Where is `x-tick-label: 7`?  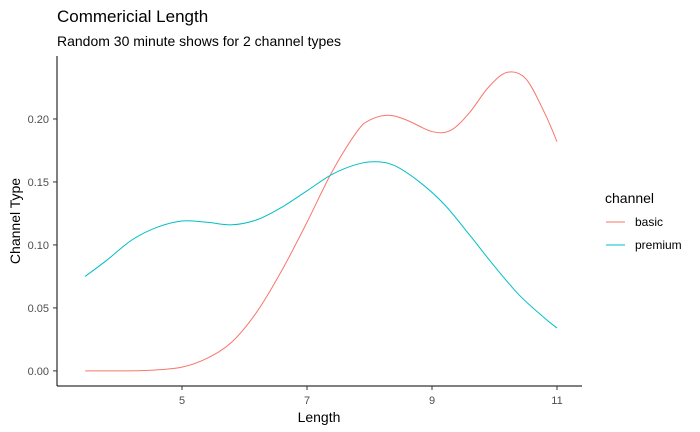
x-tick-label: 7 is located at coordinates (307, 401).